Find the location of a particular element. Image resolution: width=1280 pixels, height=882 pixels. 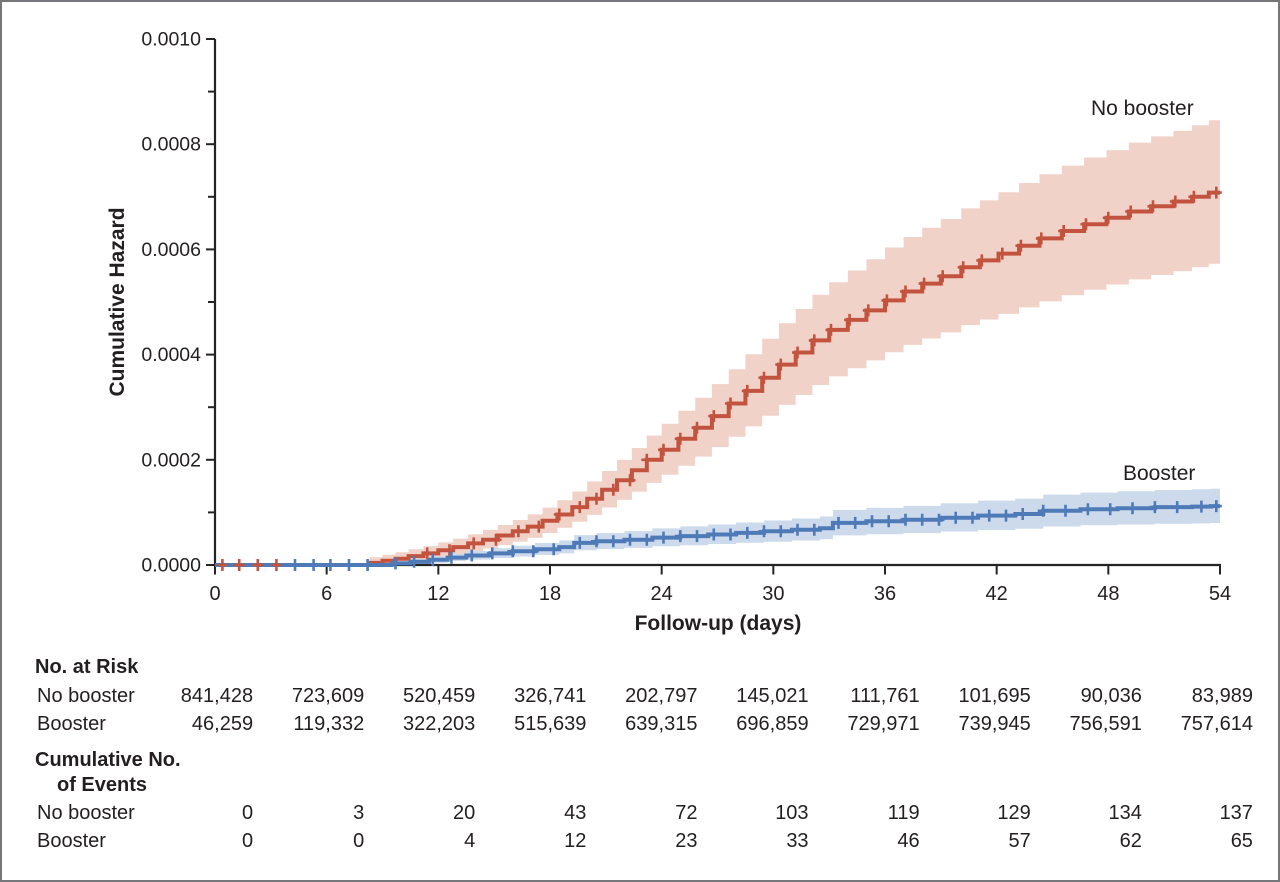

risk-value: 83,989 is located at coordinates (1222, 696).